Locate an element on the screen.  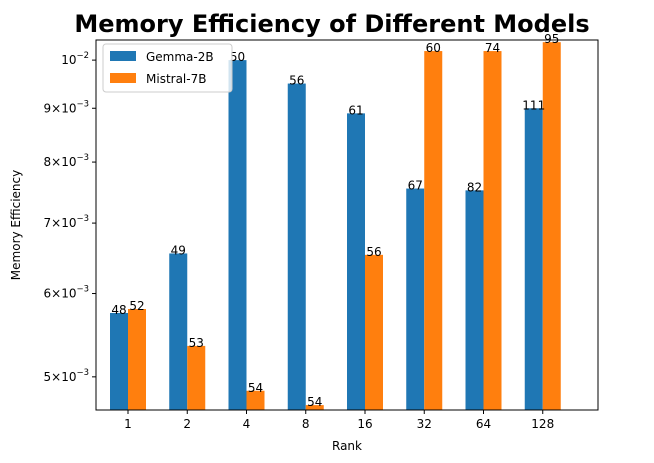
y-axis-ticks: 5×10⁻³ 6×10⁻³ 7×10⁻³ 8×10⁻³ 9×10⁻³ 10−2 is located at coordinates (70, 217).